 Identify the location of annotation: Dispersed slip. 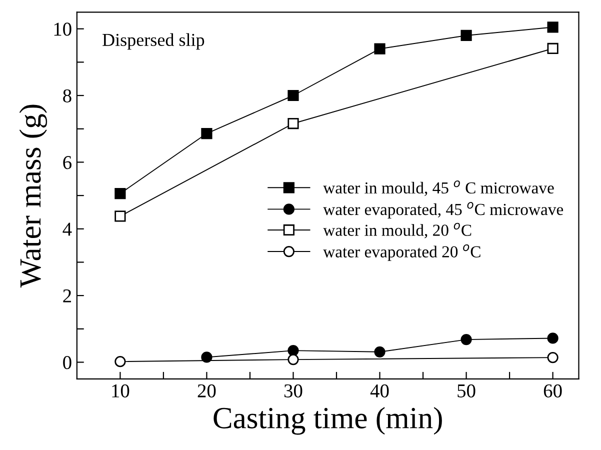
(153, 41).